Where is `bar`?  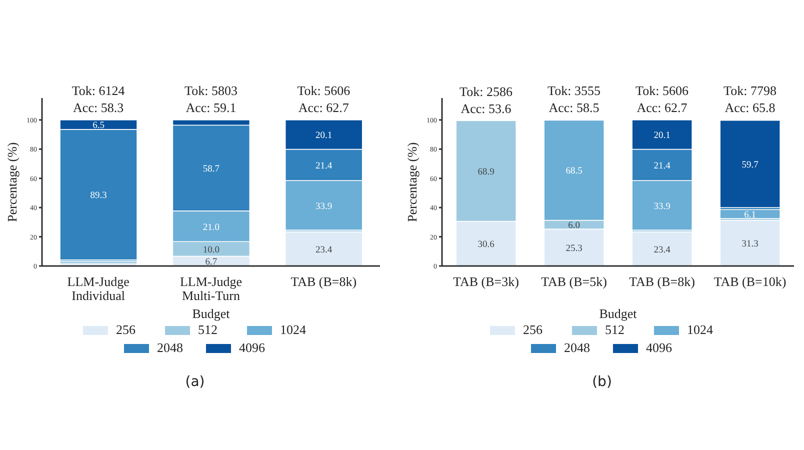
bar is located at coordinates (750, 164).